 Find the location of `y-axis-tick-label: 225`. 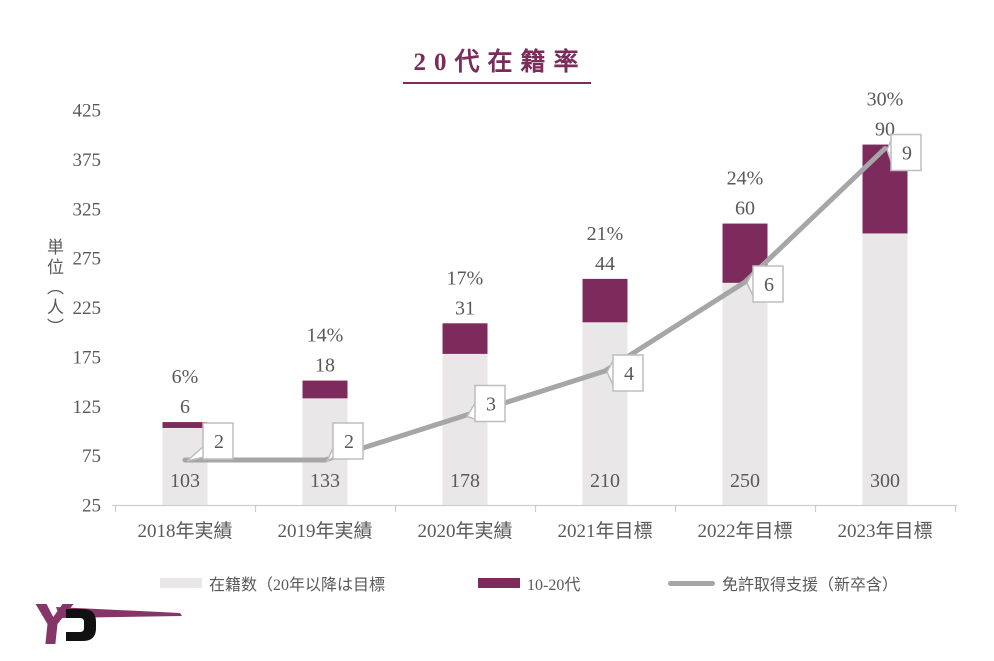

y-axis-tick-label: 225 is located at coordinates (87, 308).